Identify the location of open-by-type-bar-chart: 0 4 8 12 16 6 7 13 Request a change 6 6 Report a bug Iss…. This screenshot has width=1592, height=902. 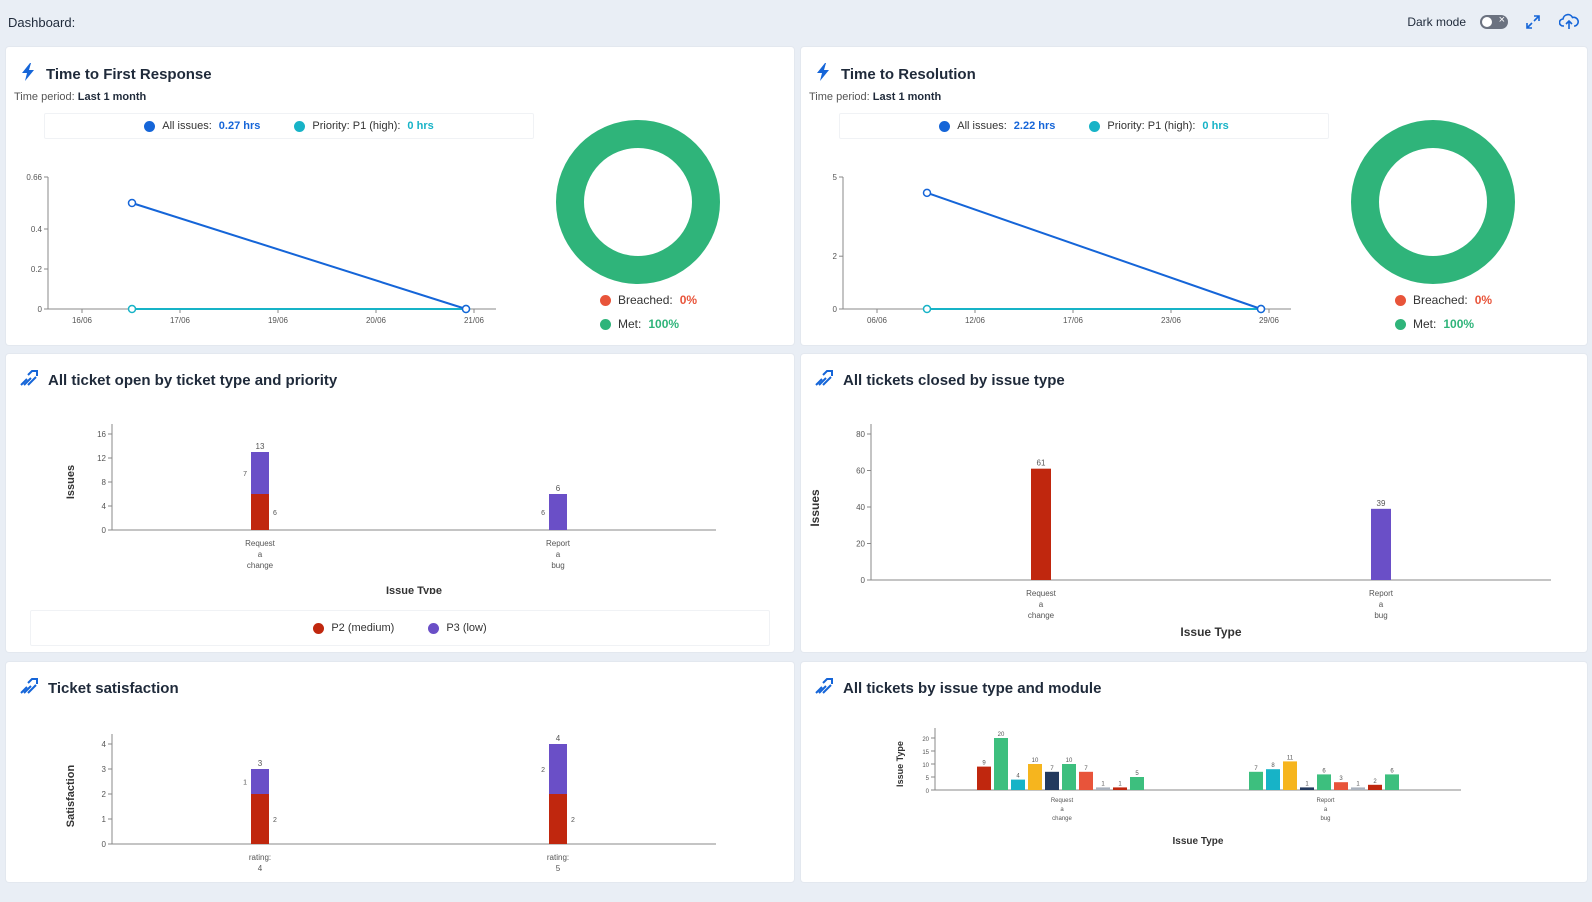
(390, 509).